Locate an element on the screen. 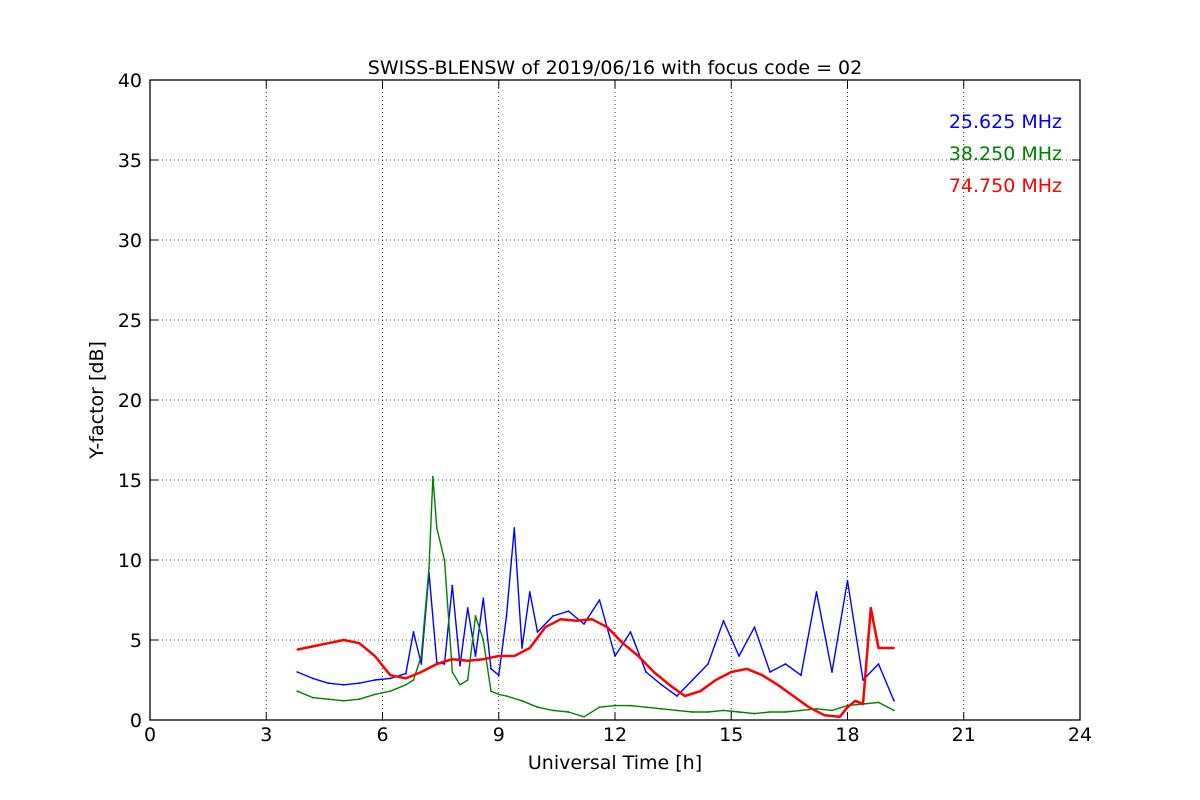  legend-item-1: 38.250 MHz is located at coordinates (1005, 154).